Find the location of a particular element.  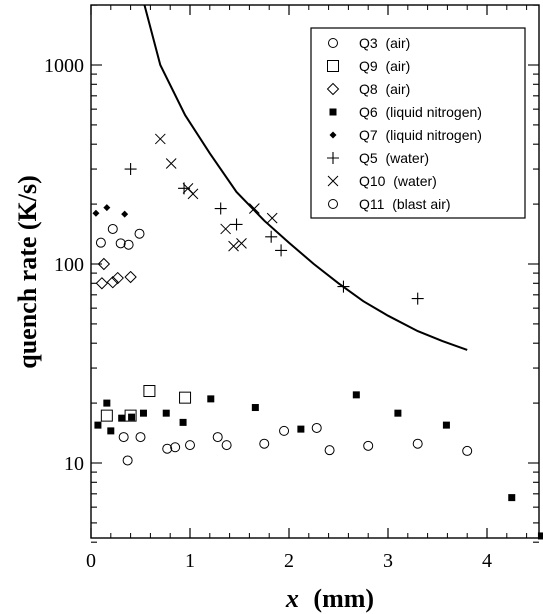

x-tick-labels: 0 1 2 3 4 is located at coordinates (289, 561).